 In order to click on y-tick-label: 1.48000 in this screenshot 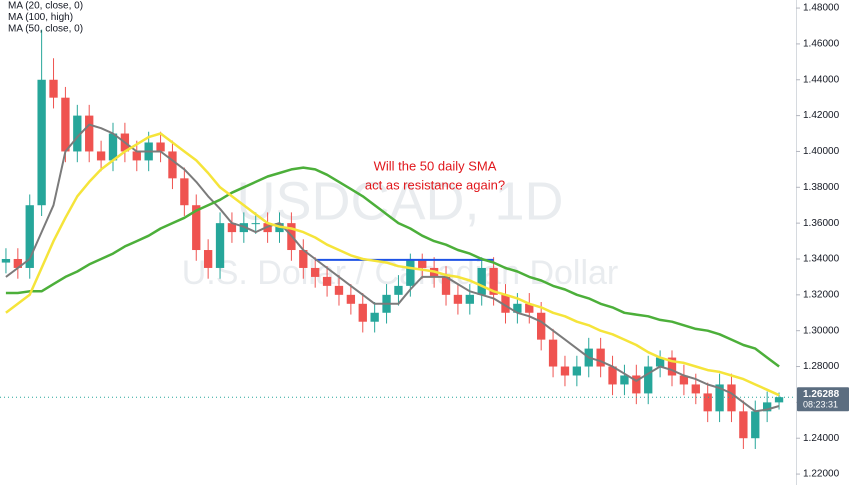, I will do `click(821, 8)`.